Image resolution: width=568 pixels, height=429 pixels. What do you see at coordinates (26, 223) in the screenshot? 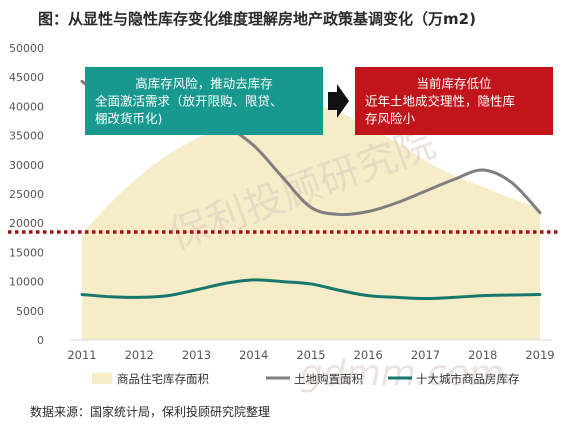
I see `y-tick-label: 20000` at bounding box center [26, 223].